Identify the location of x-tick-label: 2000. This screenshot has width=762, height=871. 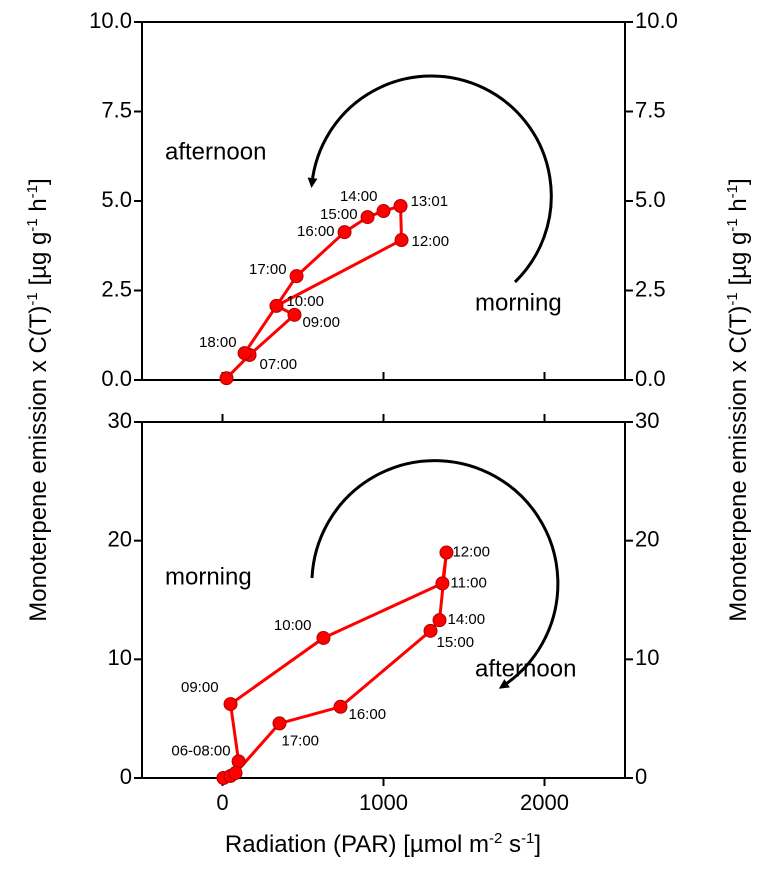
(544, 802).